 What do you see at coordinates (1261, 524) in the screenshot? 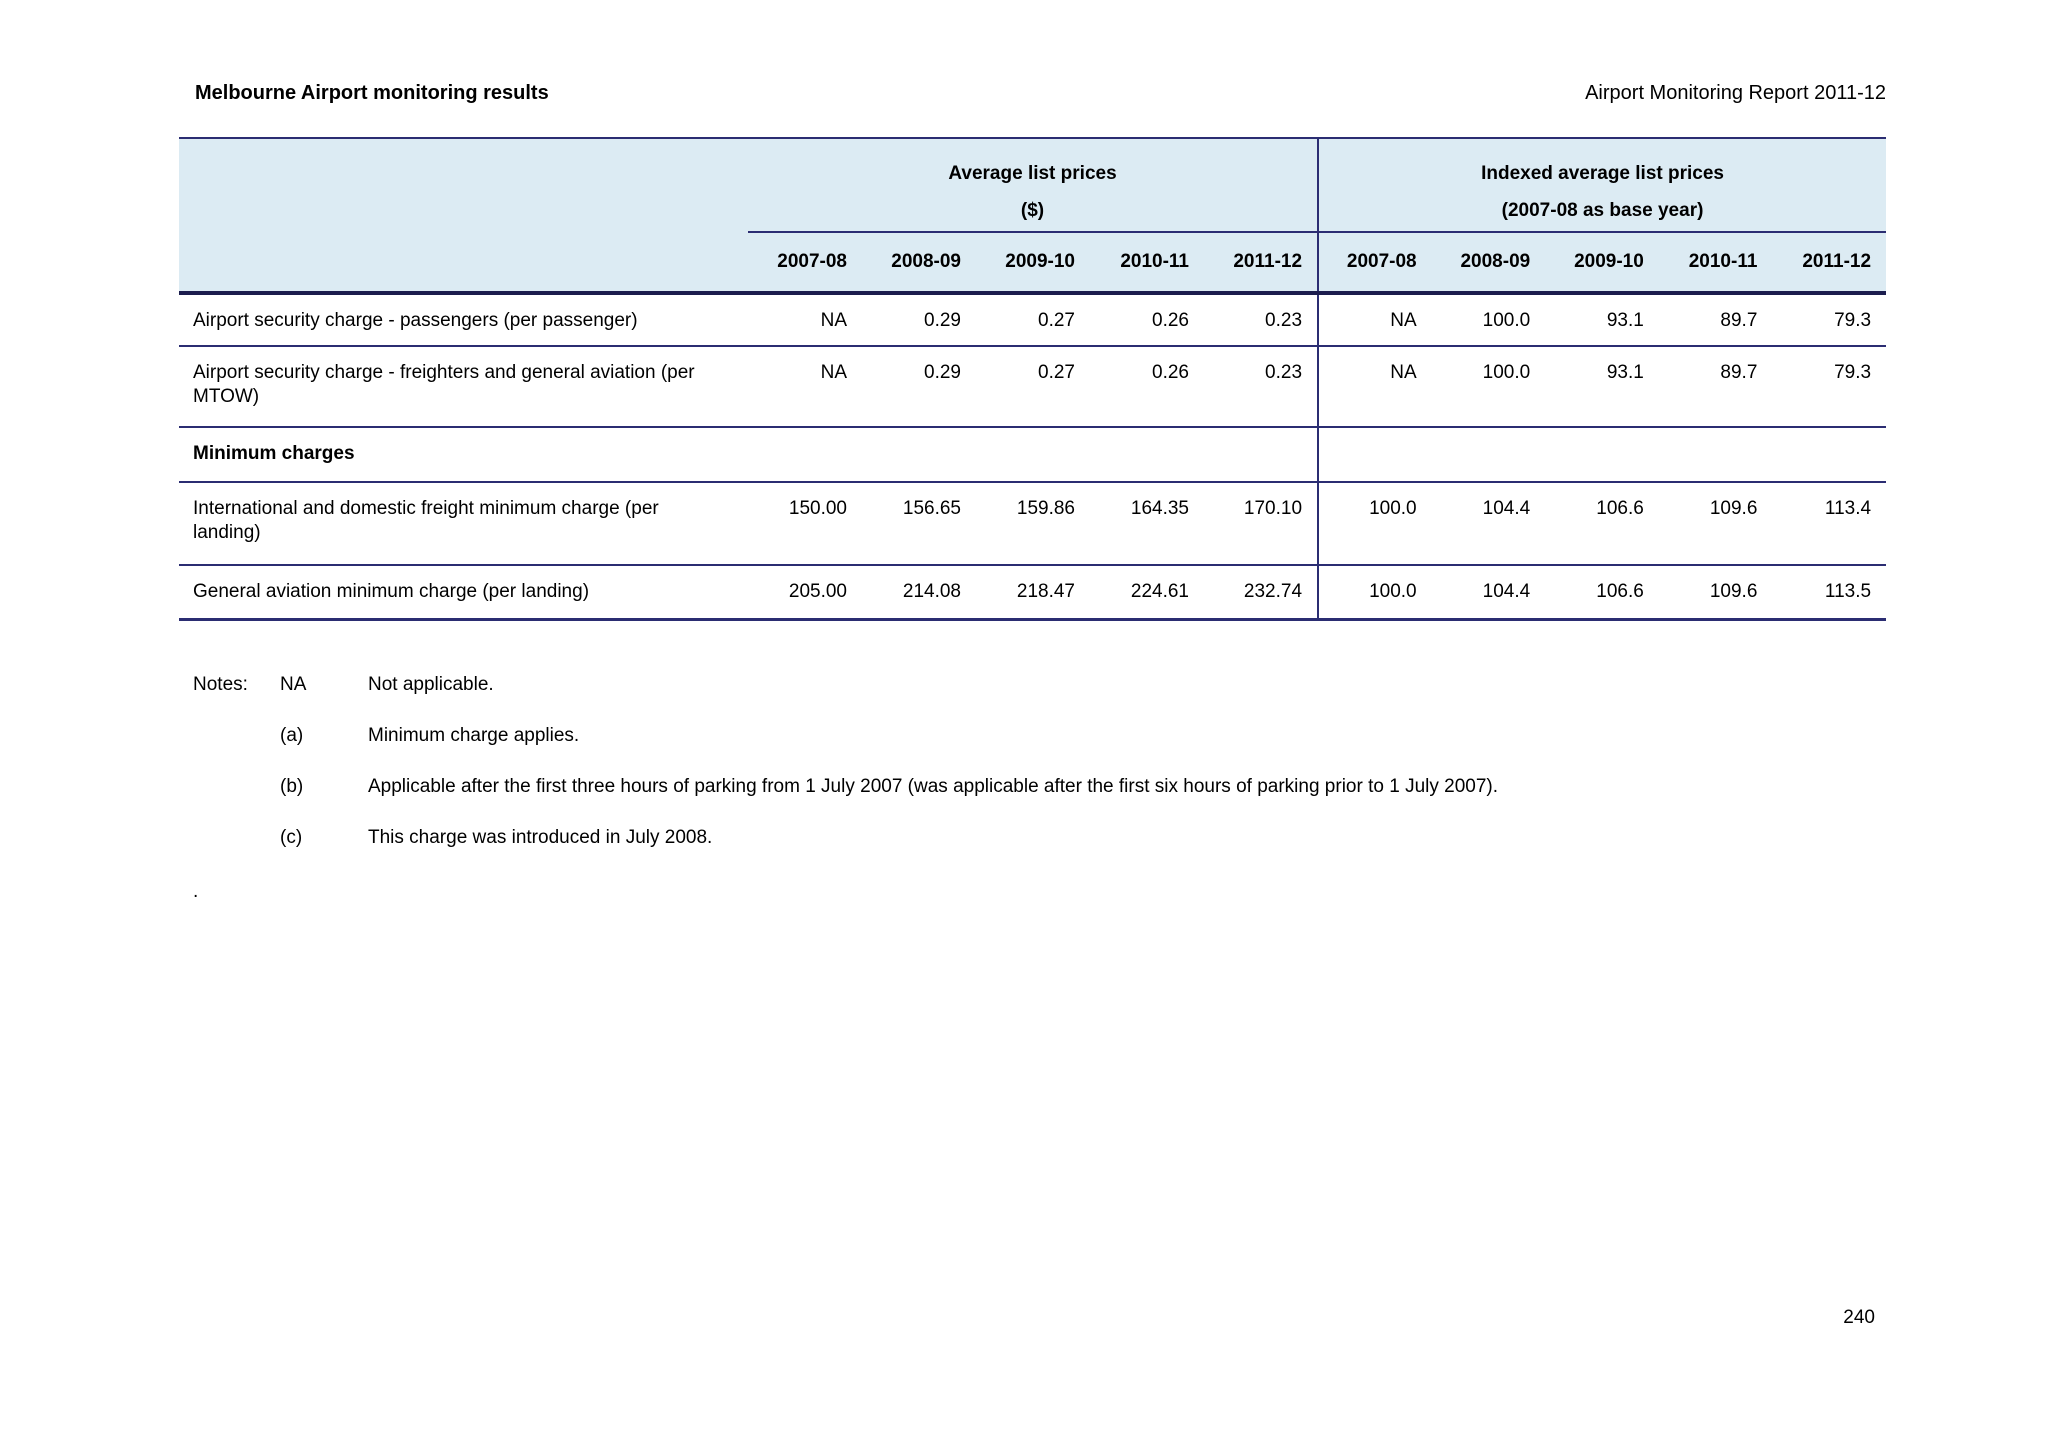
I see `price-cell: 170.10` at bounding box center [1261, 524].